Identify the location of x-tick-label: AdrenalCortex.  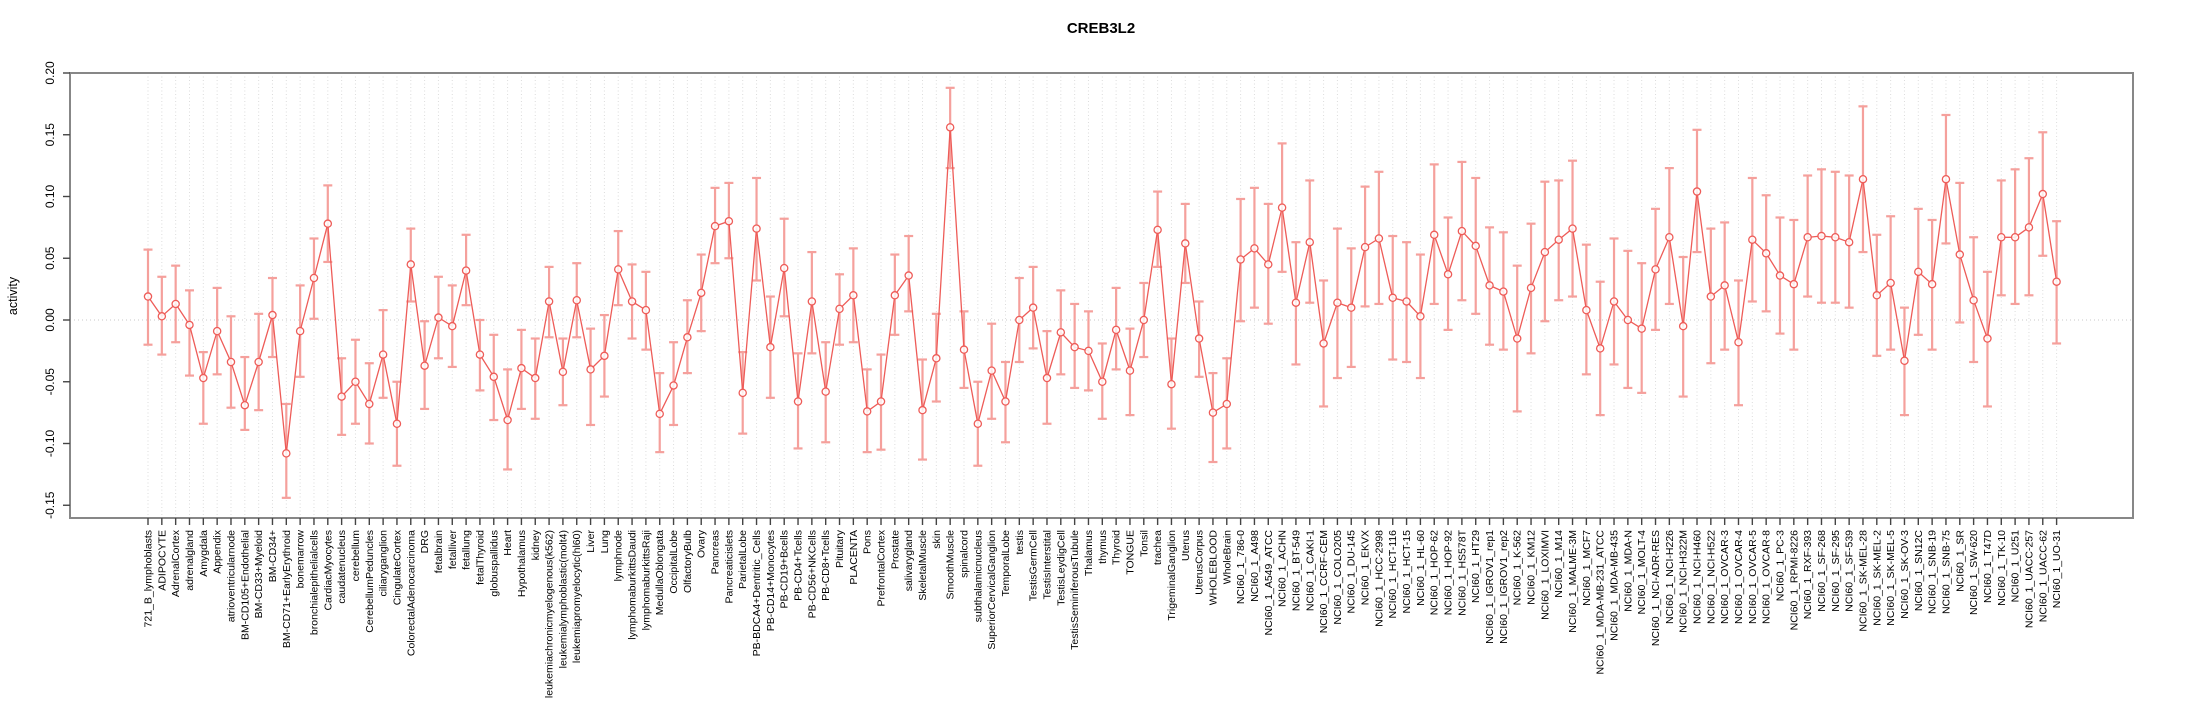
(176, 563).